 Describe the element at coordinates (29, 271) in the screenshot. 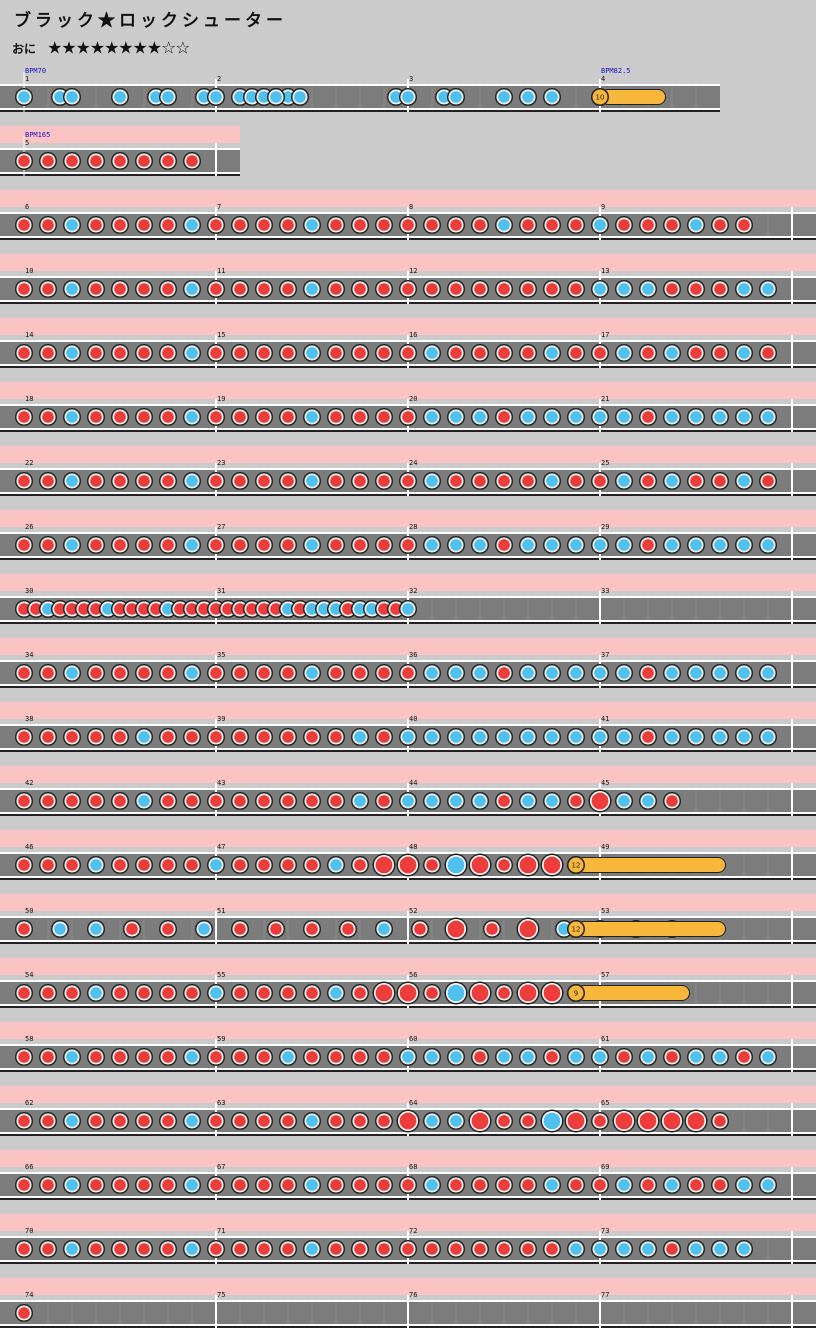

I see `measure-number: 10` at that location.